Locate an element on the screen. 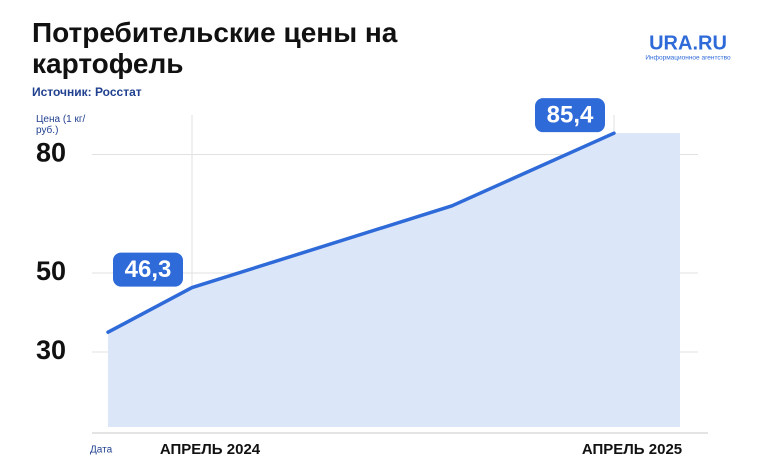 This screenshot has width=760, height=475. value-label-box: 85,4 is located at coordinates (570, 115).